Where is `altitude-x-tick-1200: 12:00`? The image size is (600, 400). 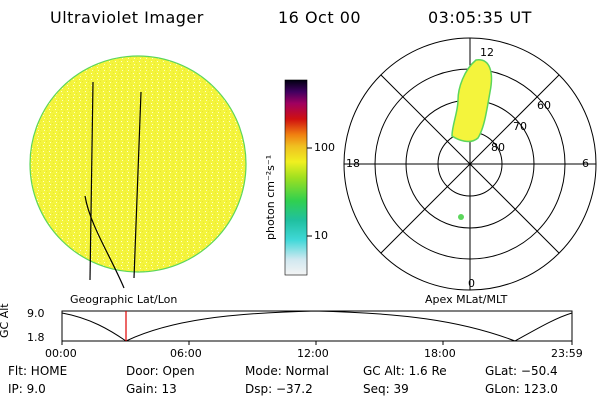 altitude-x-tick-1200: 12:00 is located at coordinates (313, 353).